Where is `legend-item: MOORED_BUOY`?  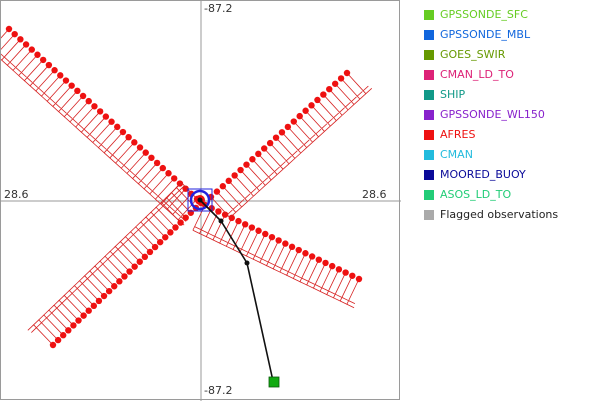 legend-item: MOORED_BUOY is located at coordinates (509, 176).